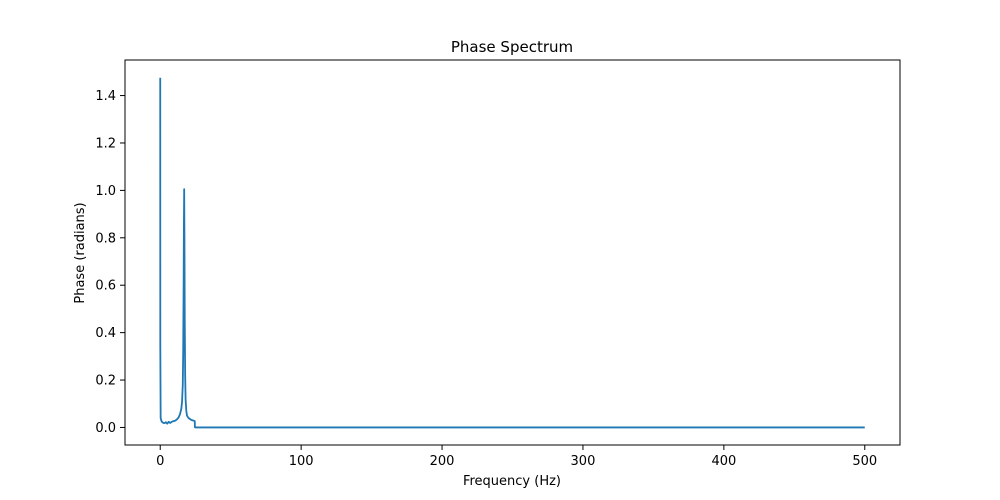  I want to click on x-tick-label: 400, so click(723, 461).